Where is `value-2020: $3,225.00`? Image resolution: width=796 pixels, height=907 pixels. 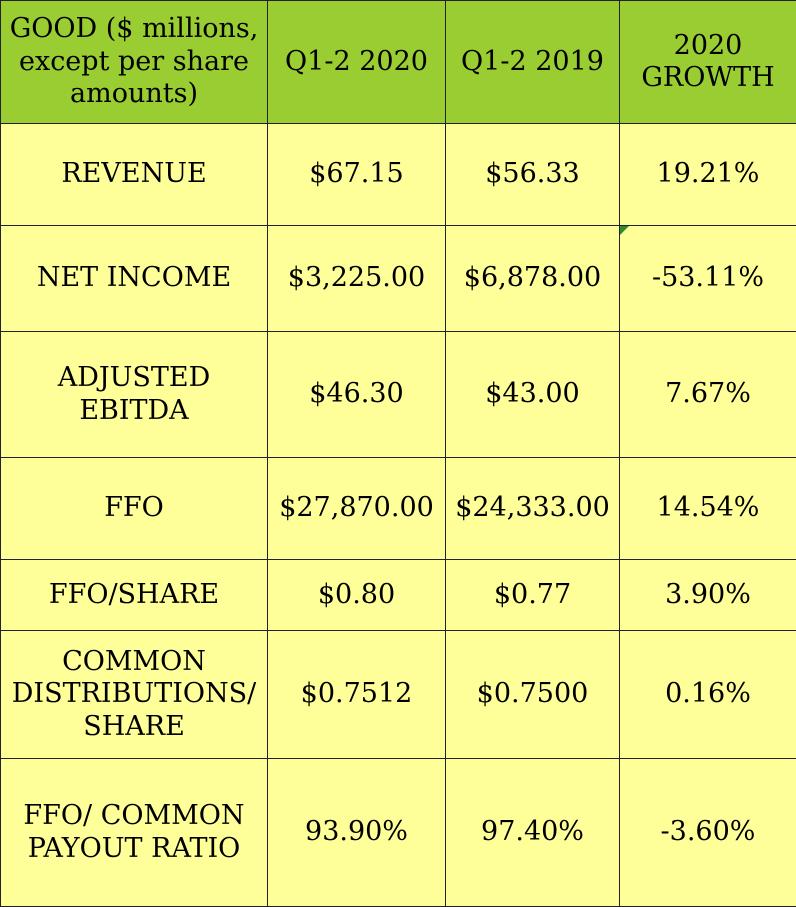 value-2020: $3,225.00 is located at coordinates (357, 279).